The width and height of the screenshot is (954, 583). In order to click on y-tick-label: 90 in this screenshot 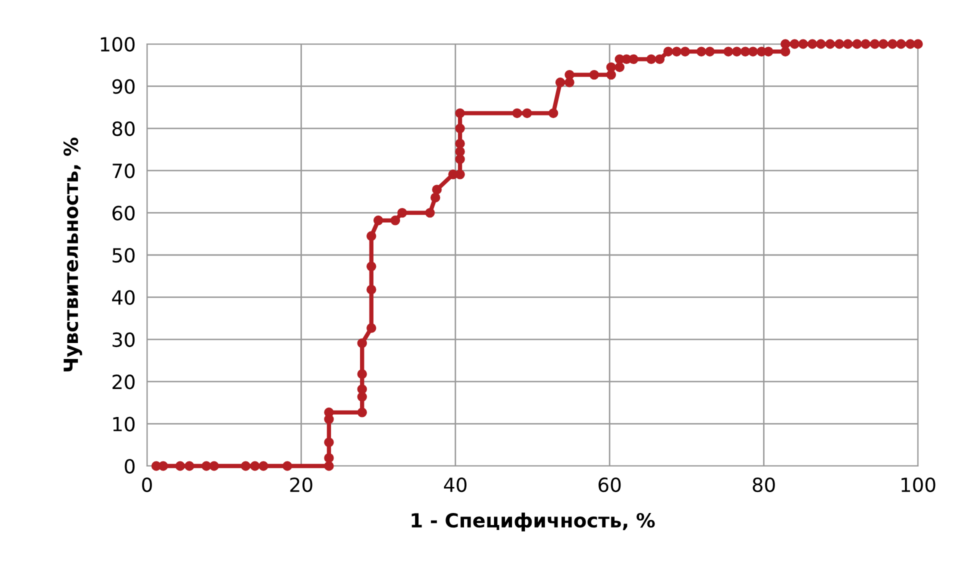, I will do `click(123, 86)`.